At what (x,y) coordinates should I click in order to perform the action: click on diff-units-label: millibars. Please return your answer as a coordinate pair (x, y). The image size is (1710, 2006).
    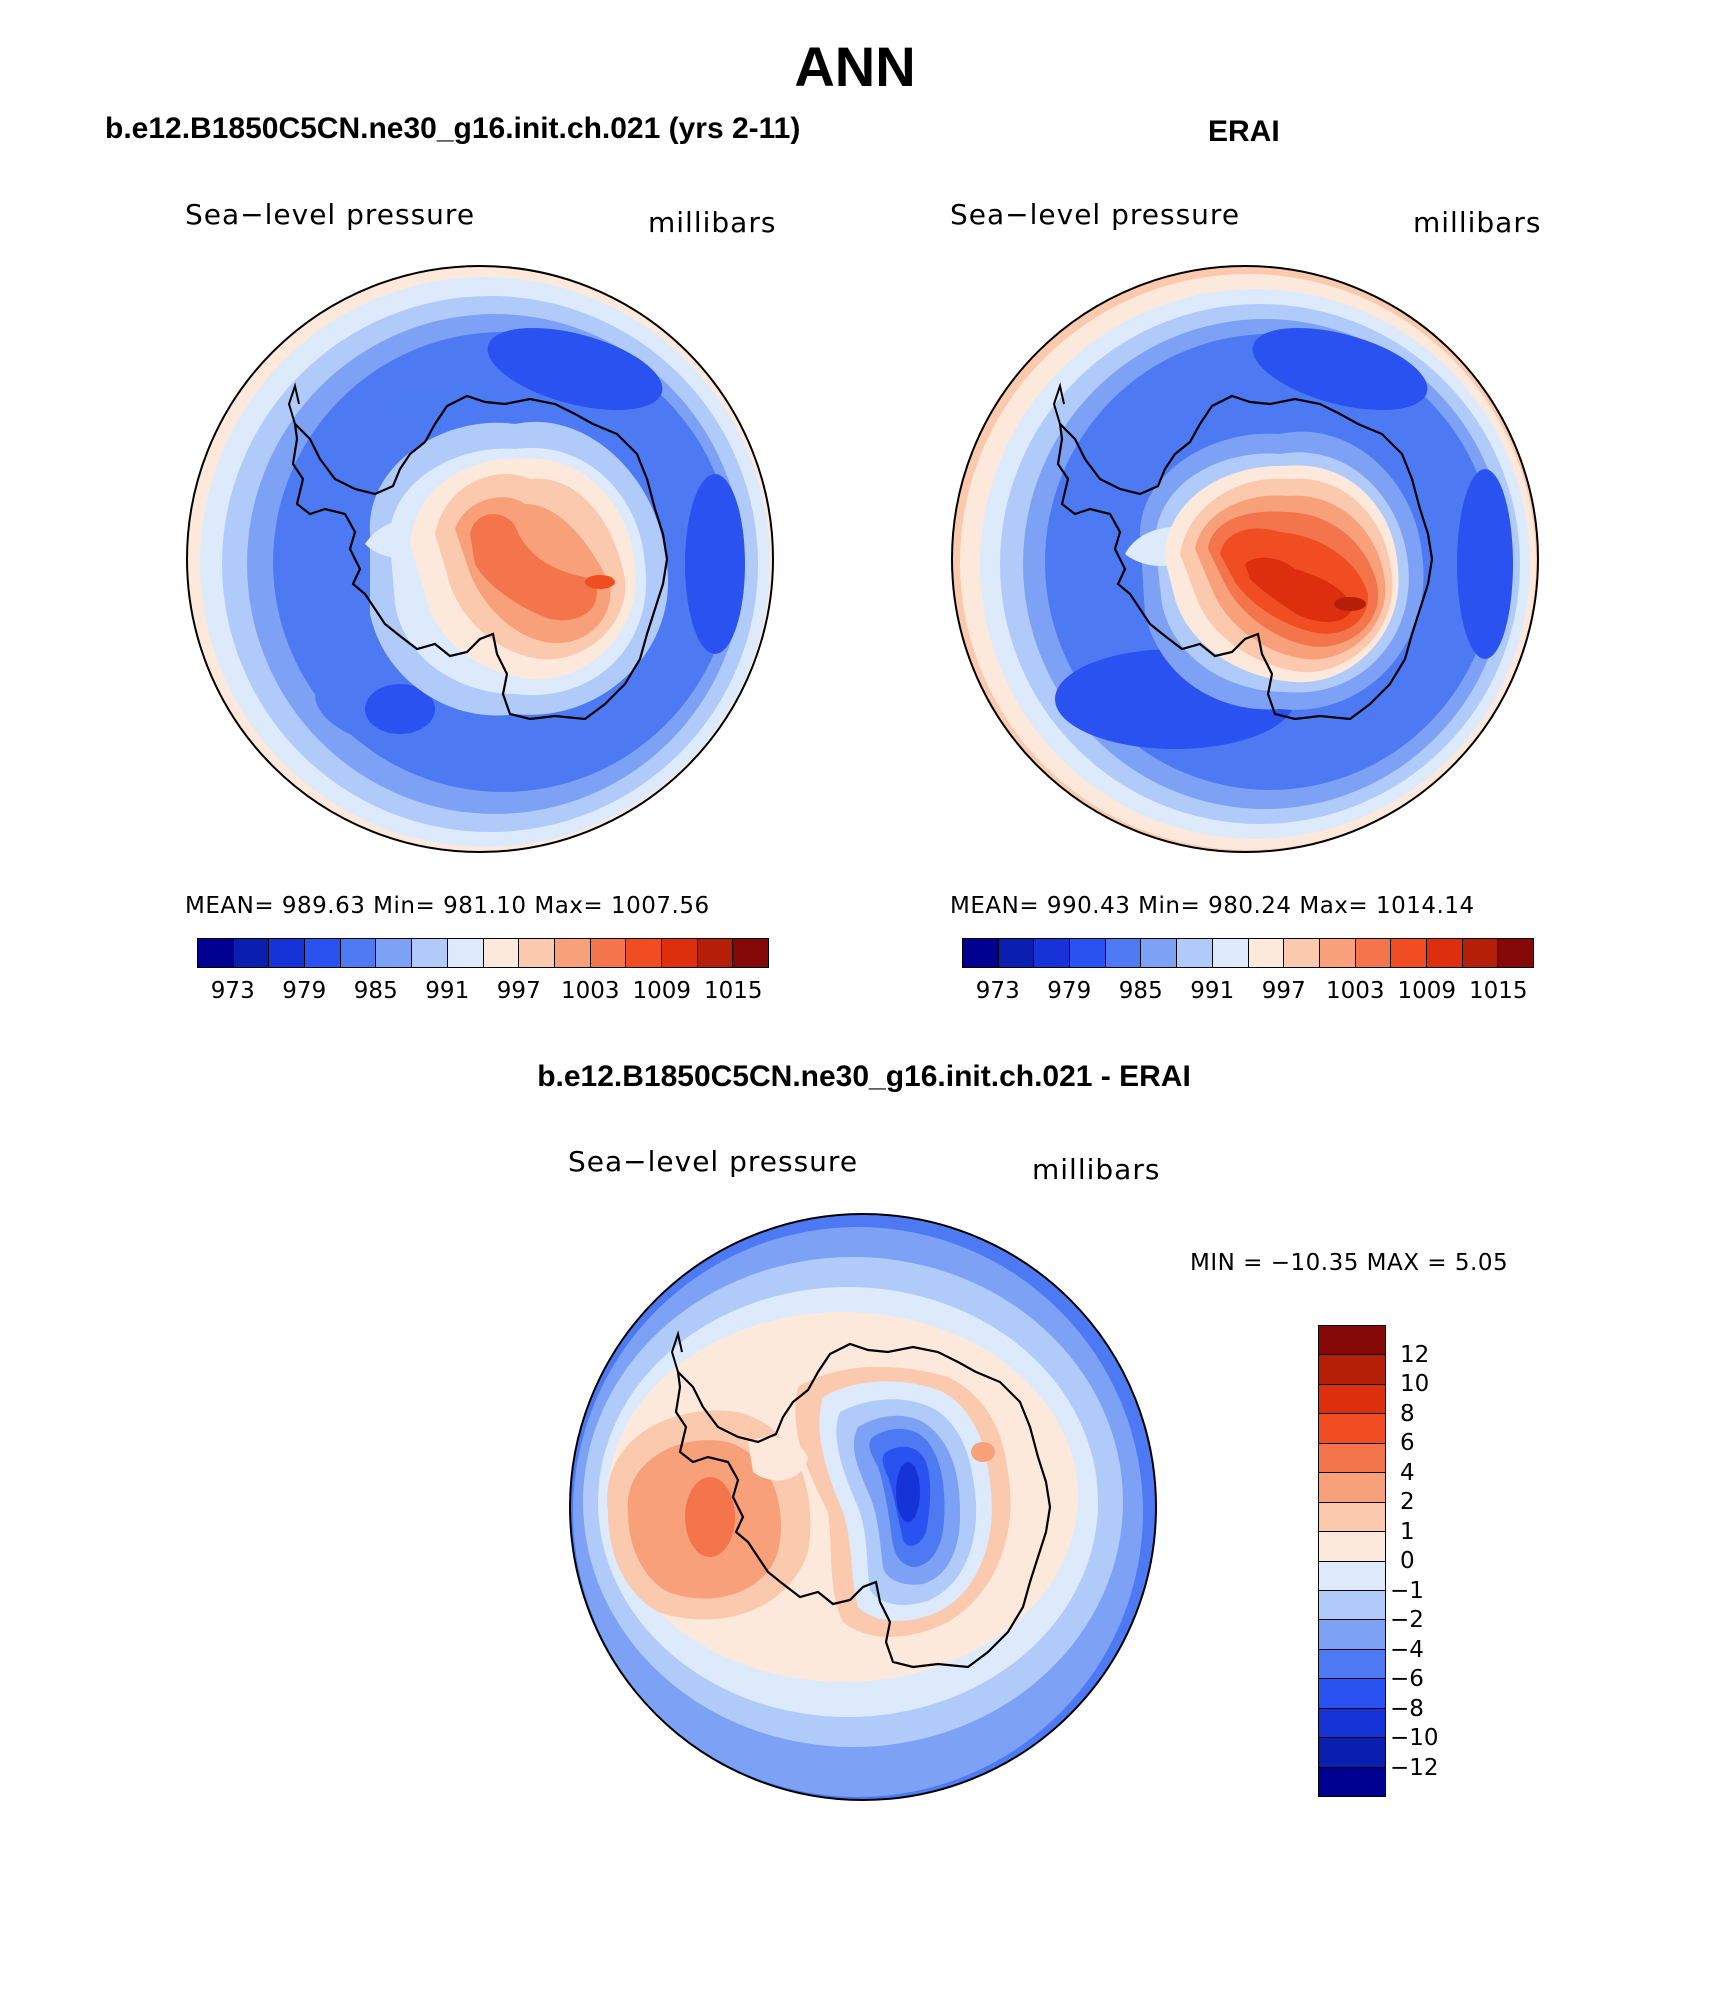
    Looking at the image, I should click on (1096, 1169).